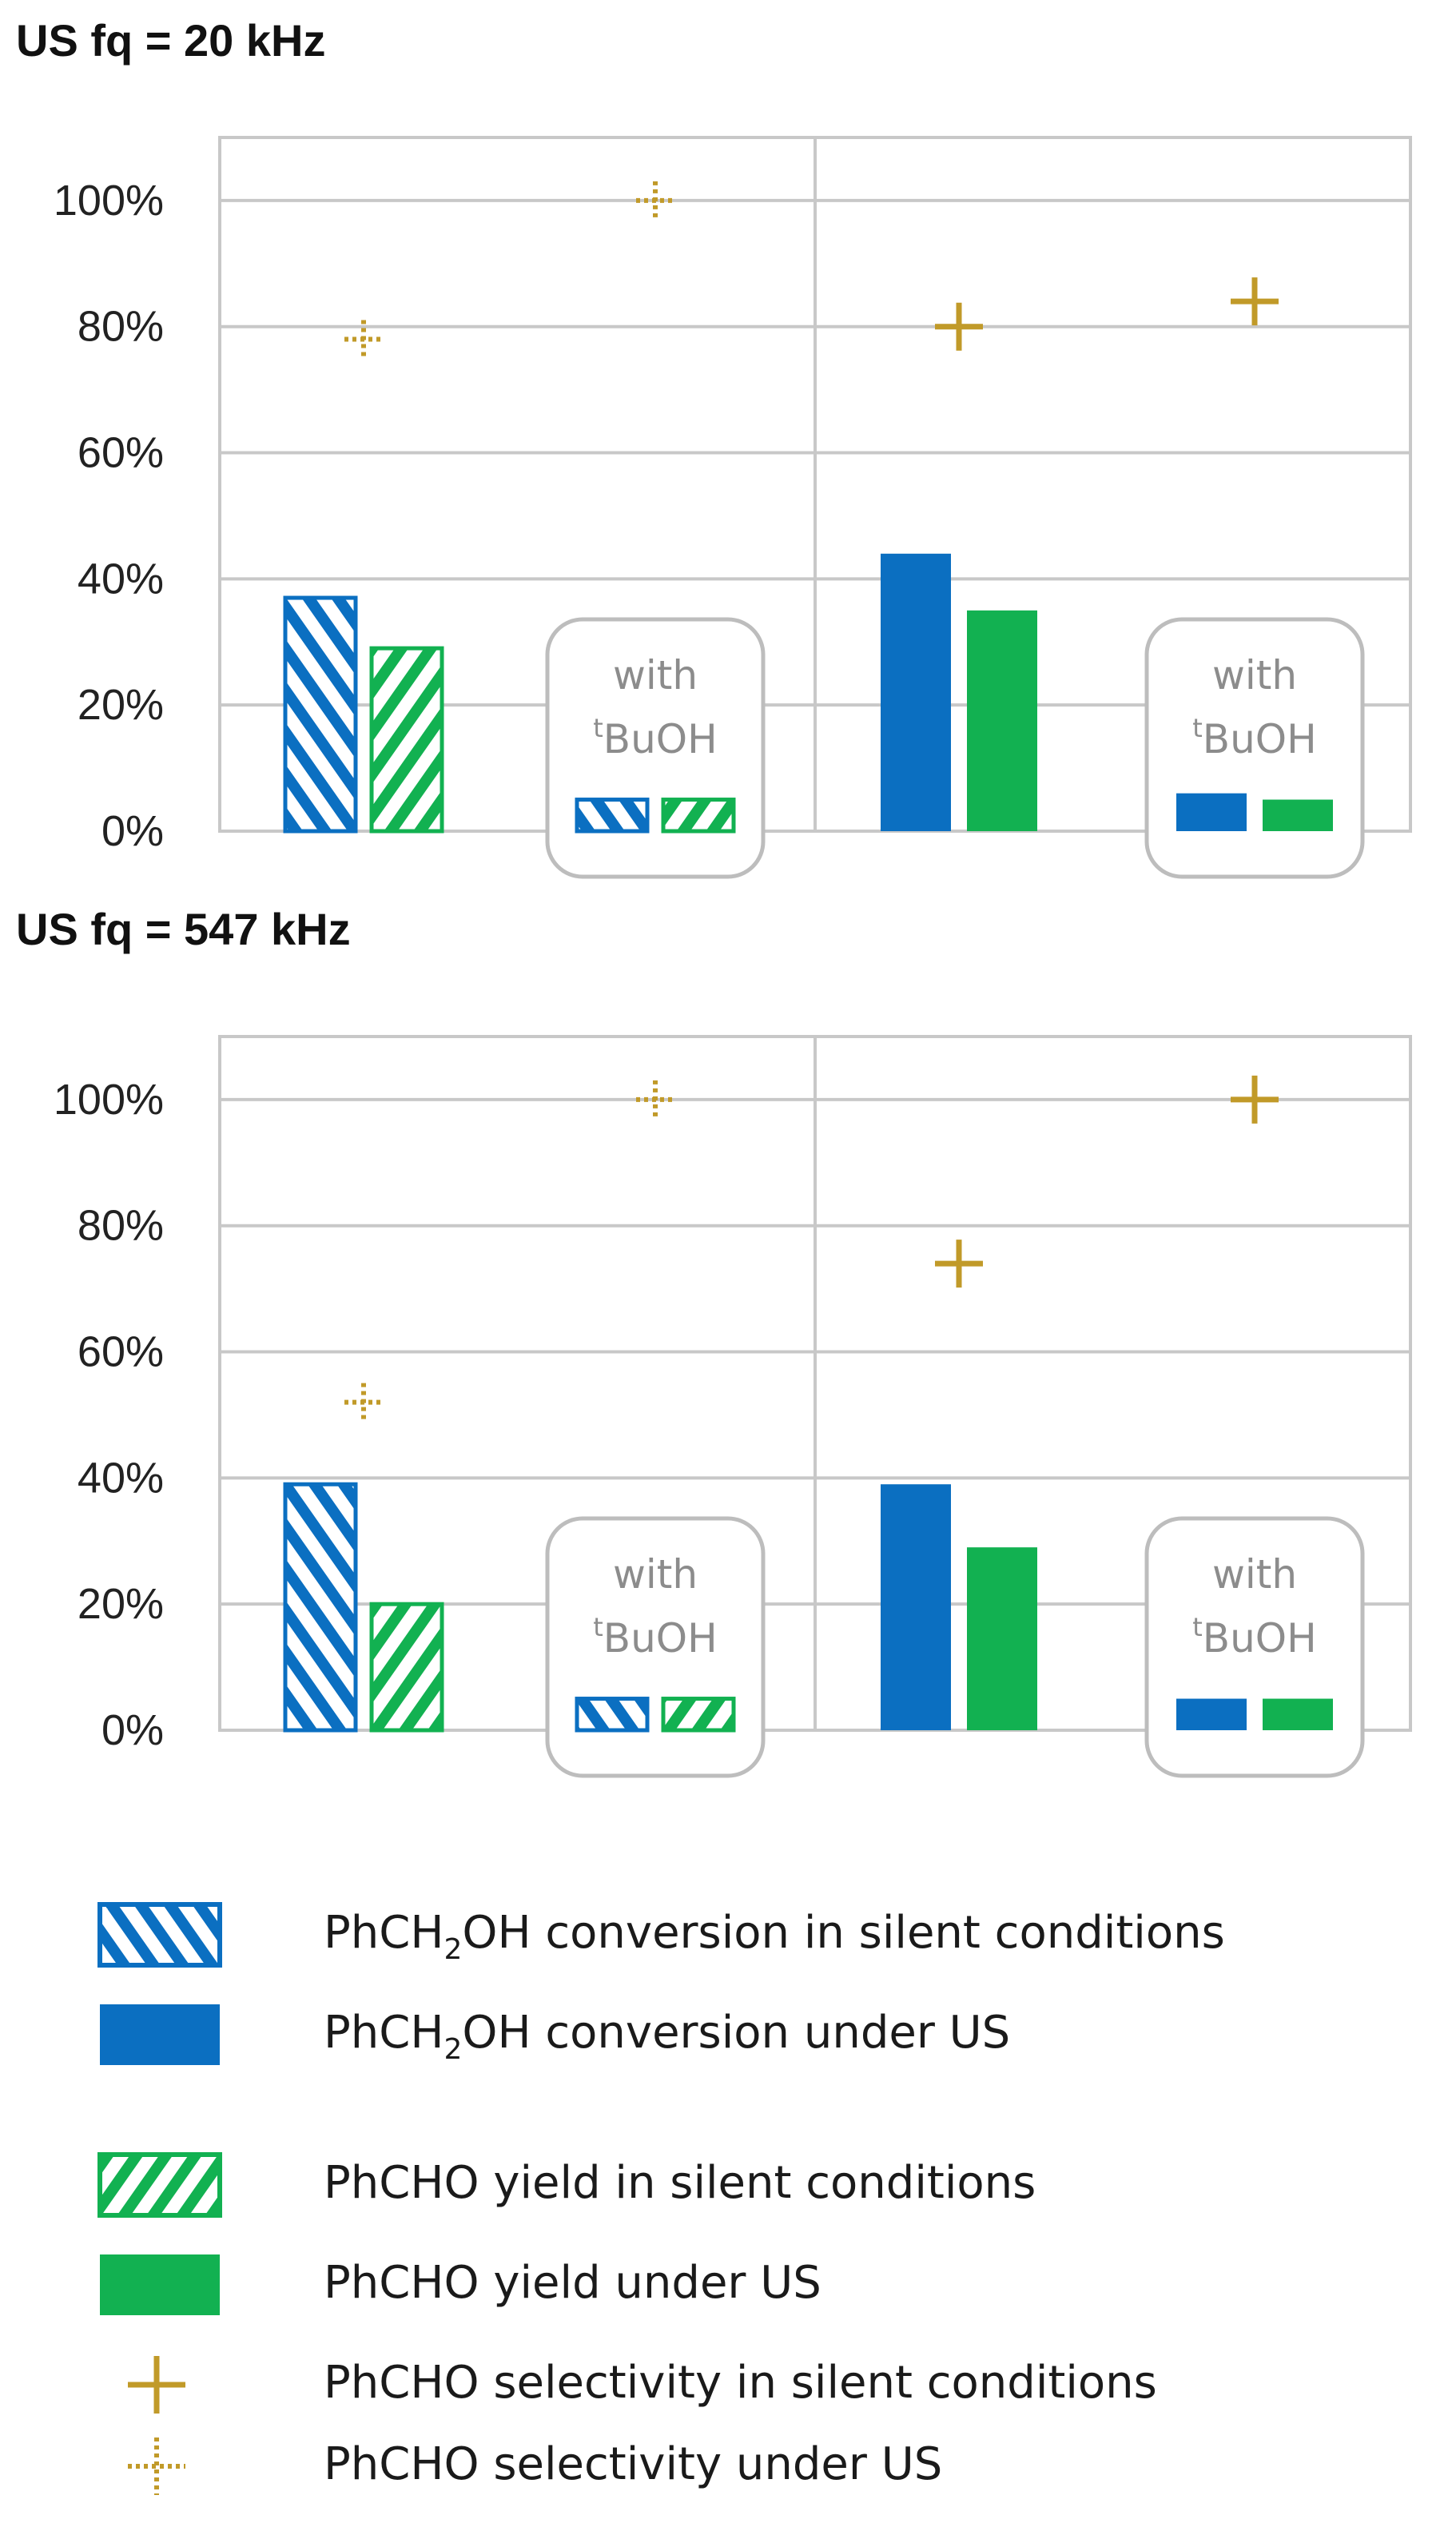  What do you see at coordinates (633, 2464) in the screenshot?
I see `legend-label: PhCHO selectivity under US` at bounding box center [633, 2464].